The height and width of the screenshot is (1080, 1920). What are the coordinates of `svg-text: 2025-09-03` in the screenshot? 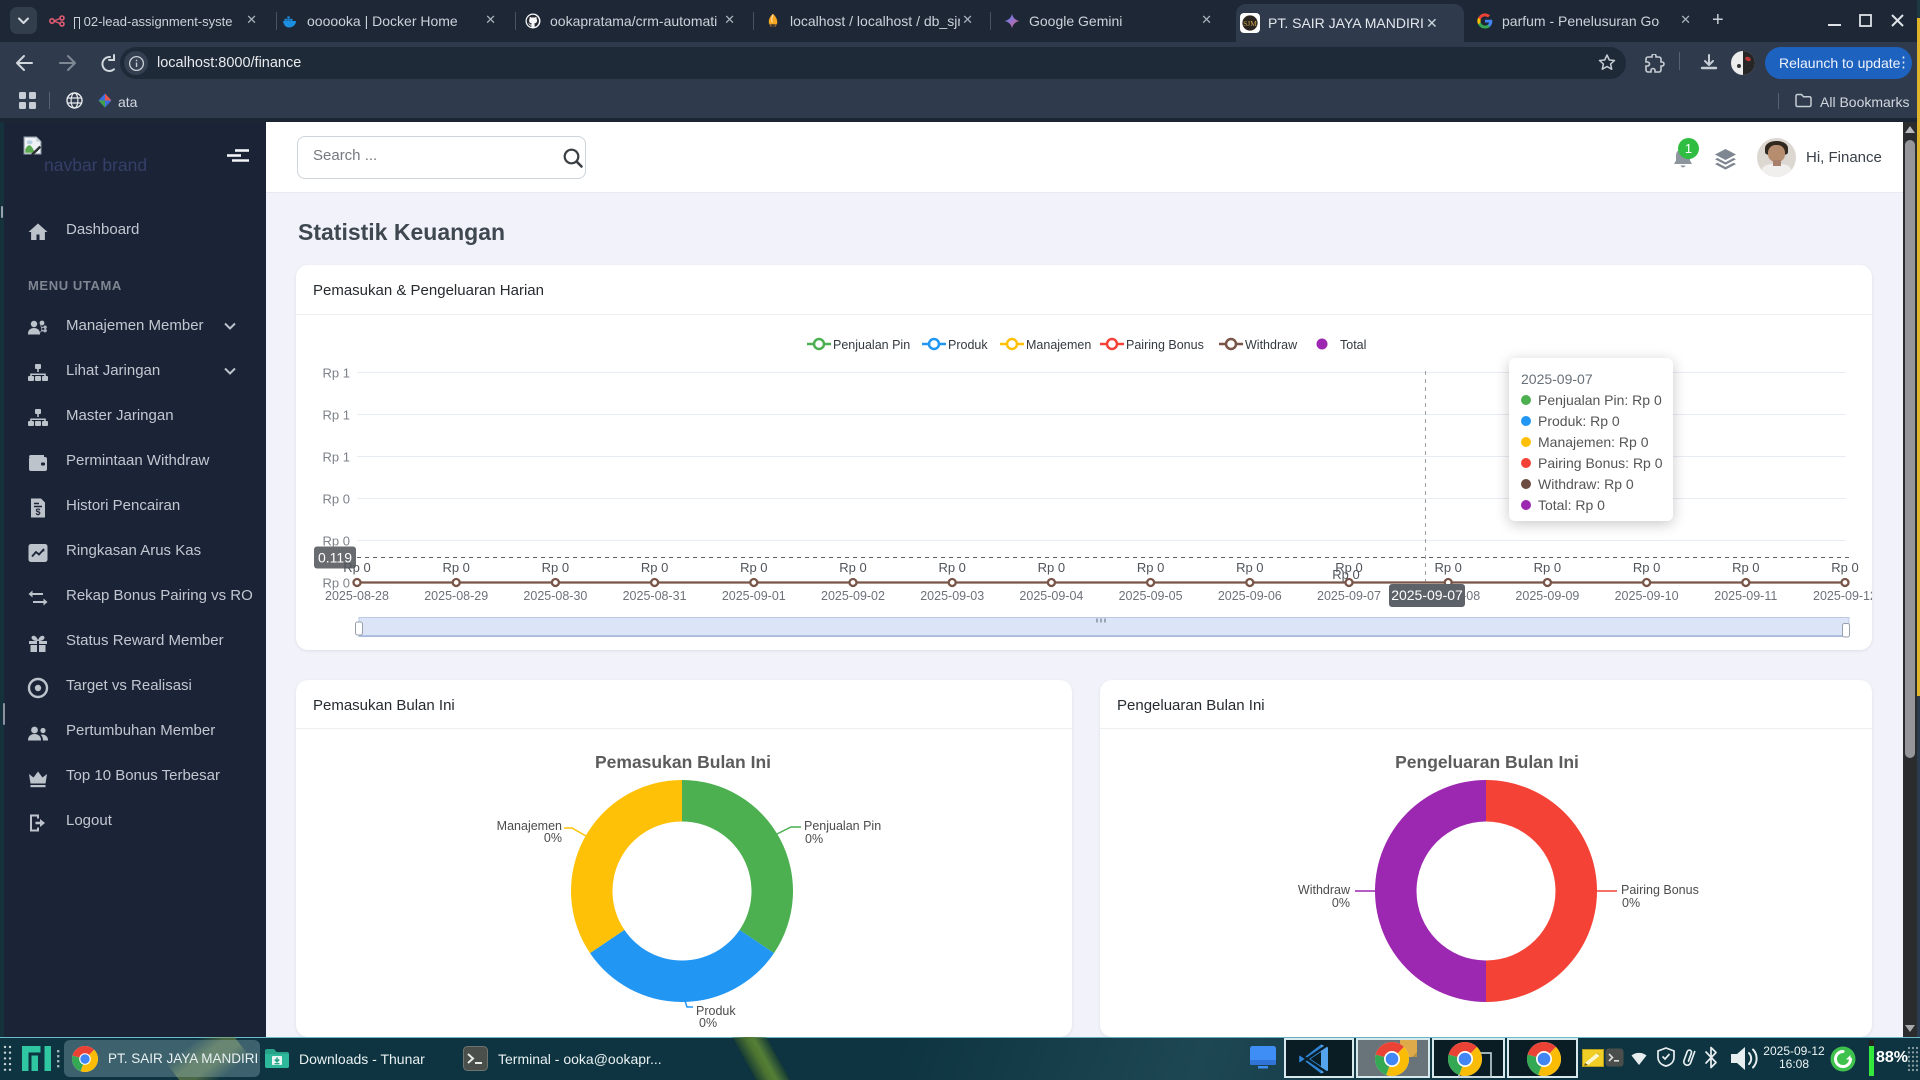 It's located at (952, 596).